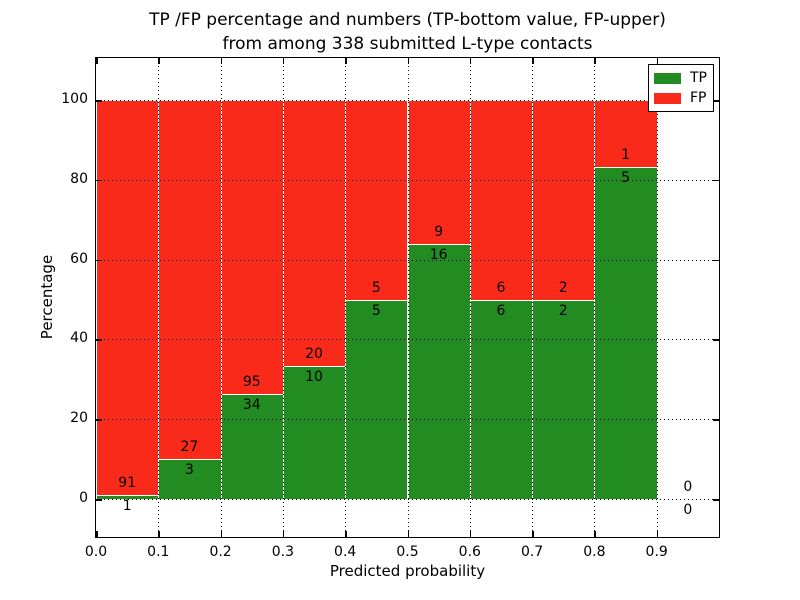 This screenshot has width=800, height=600. I want to click on bar-label-tp: 0, so click(688, 510).